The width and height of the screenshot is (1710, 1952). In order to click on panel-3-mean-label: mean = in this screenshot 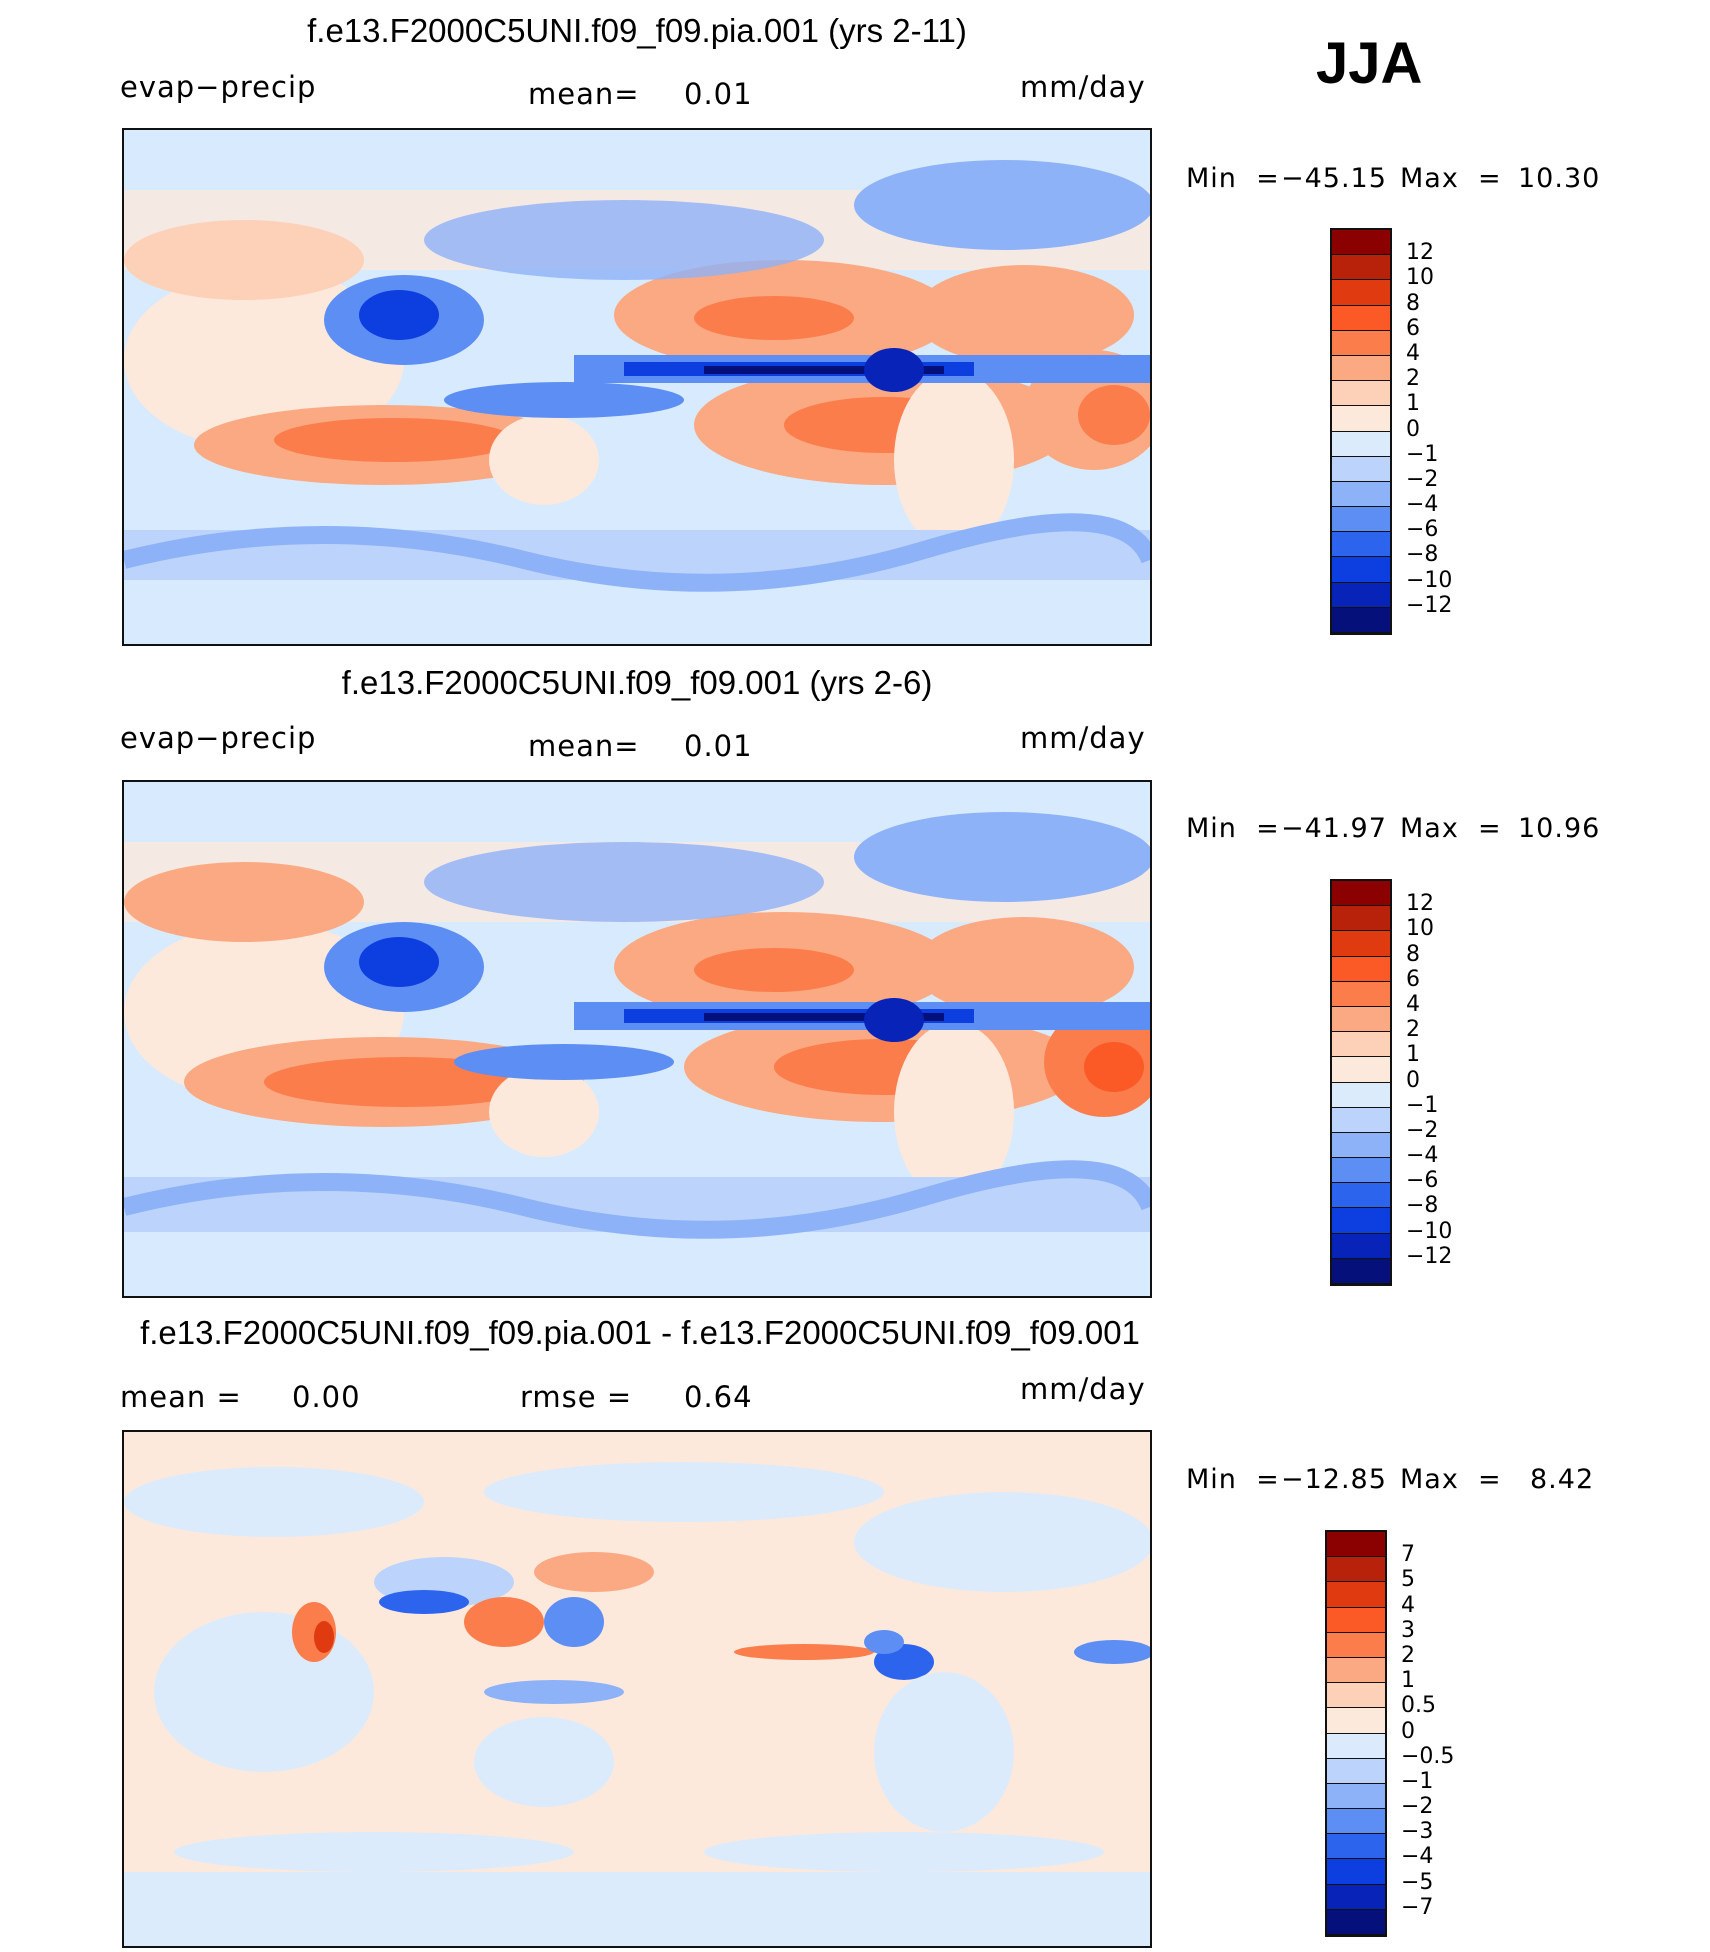, I will do `click(181, 1397)`.